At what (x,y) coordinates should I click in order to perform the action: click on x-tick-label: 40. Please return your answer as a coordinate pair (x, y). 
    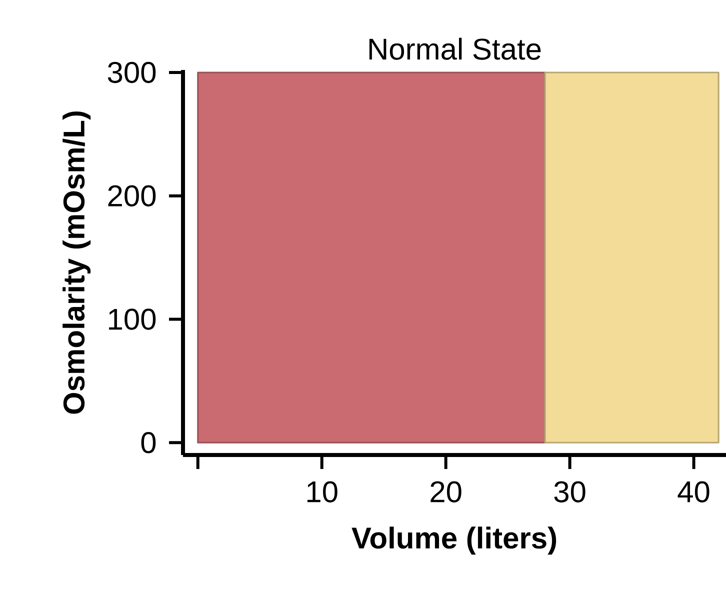
    Looking at the image, I should click on (694, 491).